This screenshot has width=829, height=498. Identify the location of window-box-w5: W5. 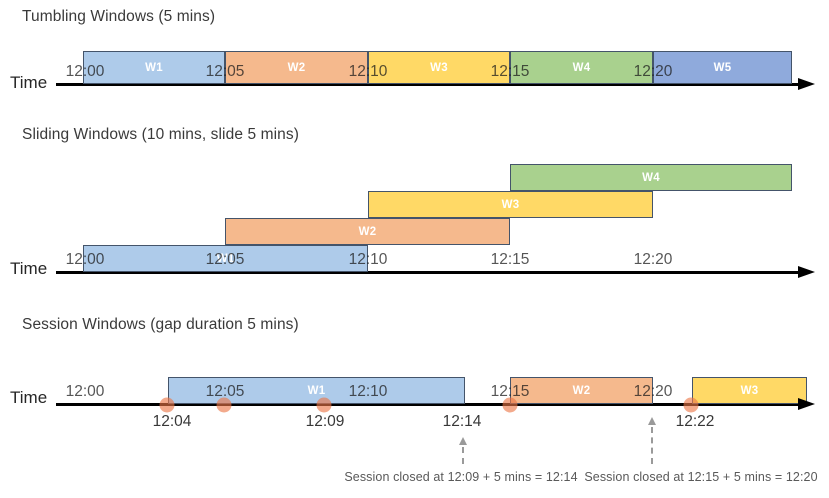
(722, 67).